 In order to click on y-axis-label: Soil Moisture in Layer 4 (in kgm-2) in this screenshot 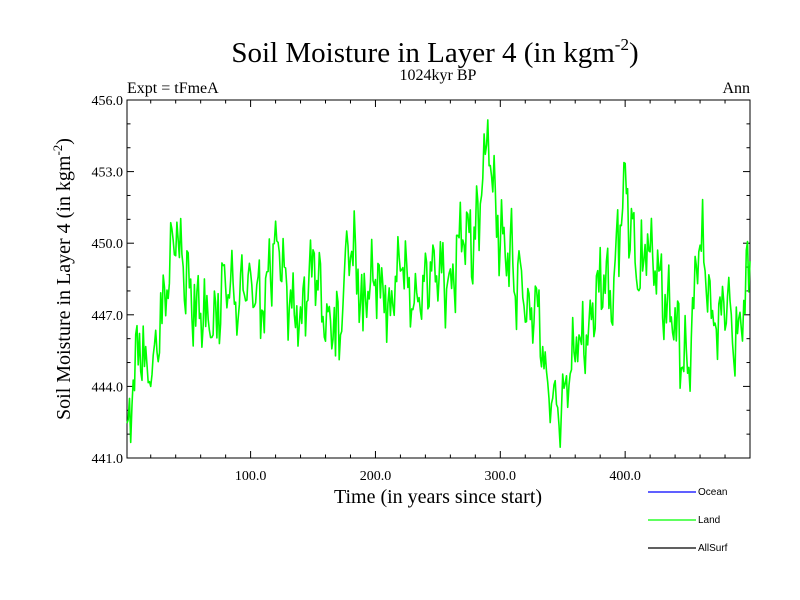, I will do `click(62, 279)`.